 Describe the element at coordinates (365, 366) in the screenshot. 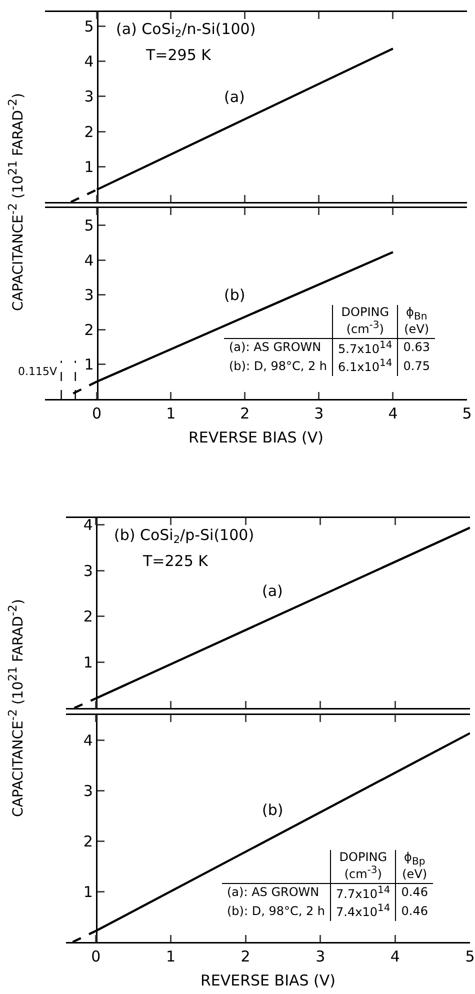

I see `annotation: 6.1x10$^{14}$` at that location.